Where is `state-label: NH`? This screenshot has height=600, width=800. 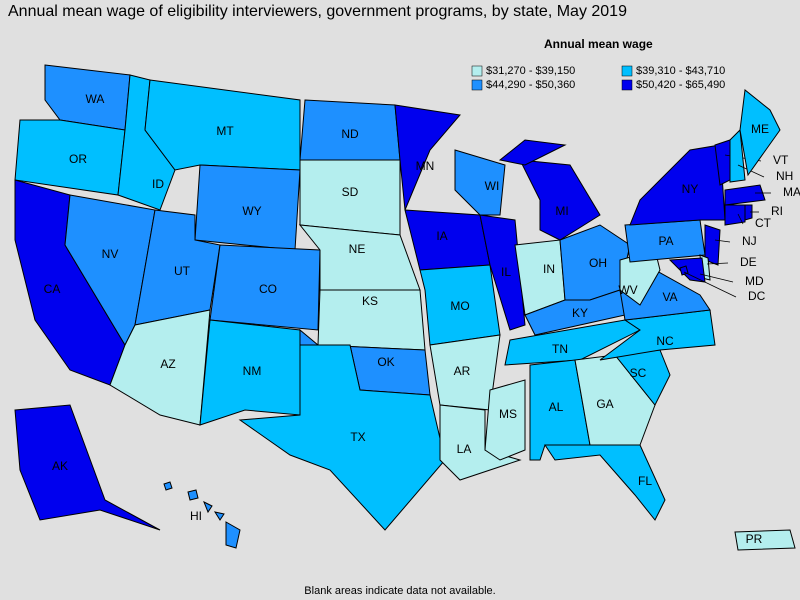
state-label: NH is located at coordinates (784, 176).